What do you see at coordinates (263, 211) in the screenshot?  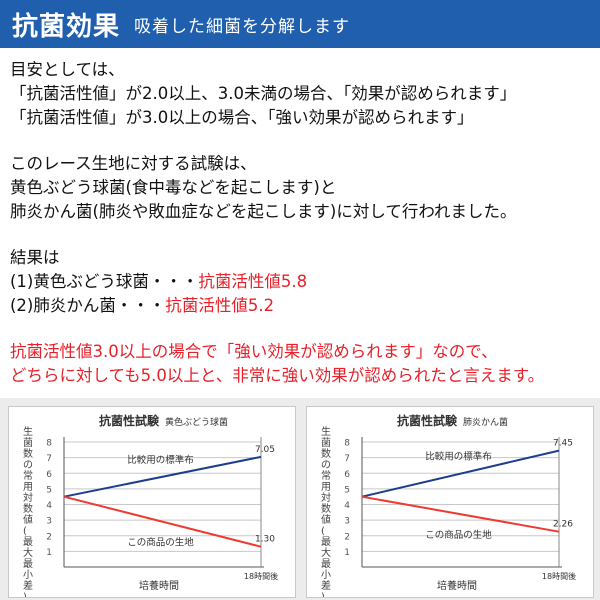 I see `text-line: 肺炎かん菌(肺炎や敗血症などを起こします)に対して行われました。` at bounding box center [263, 211].